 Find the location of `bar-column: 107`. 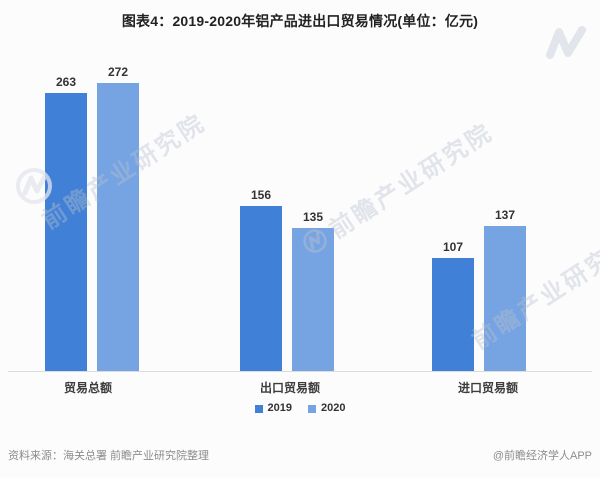

bar-column: 107 is located at coordinates (453, 306).